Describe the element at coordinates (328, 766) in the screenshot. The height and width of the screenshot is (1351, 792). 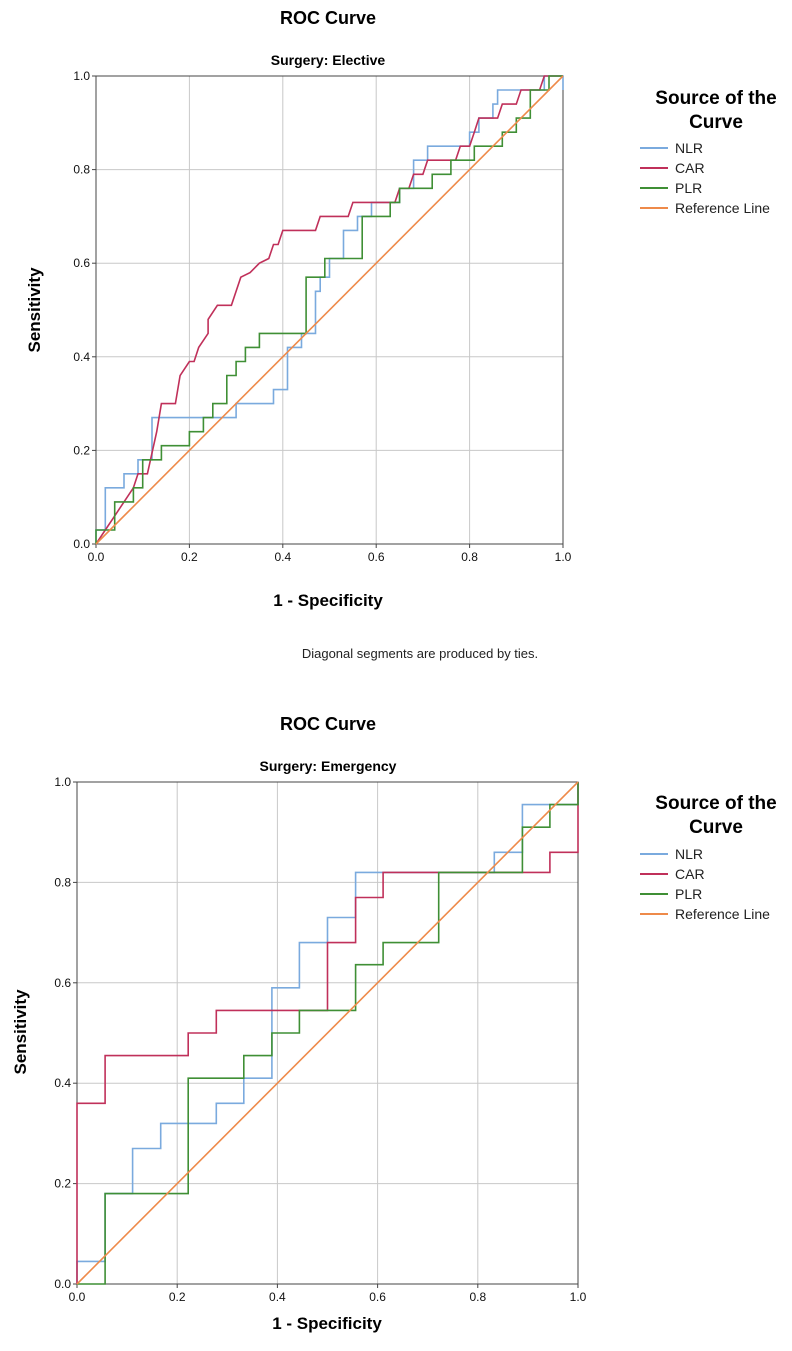
I see `chart-subtitle: Surgery: Emergency` at that location.